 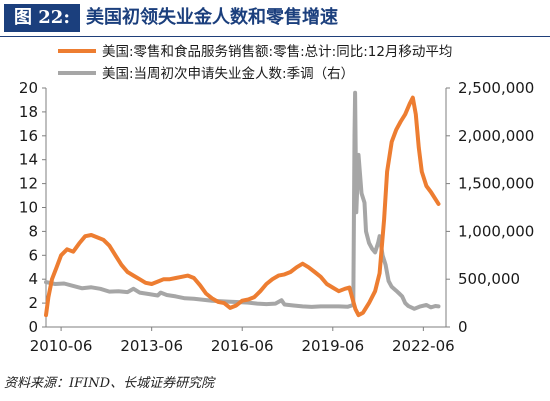 I want to click on legend-label-claims: 美国:当周初次申请失业金人数:季调（右）, so click(x=228, y=73).